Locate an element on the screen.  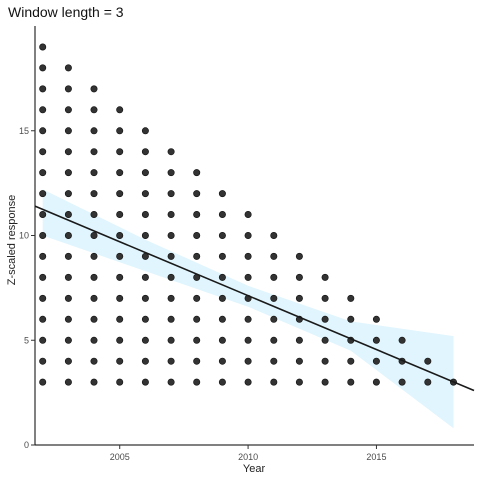
y-tick-label: 10 is located at coordinates (24, 236).